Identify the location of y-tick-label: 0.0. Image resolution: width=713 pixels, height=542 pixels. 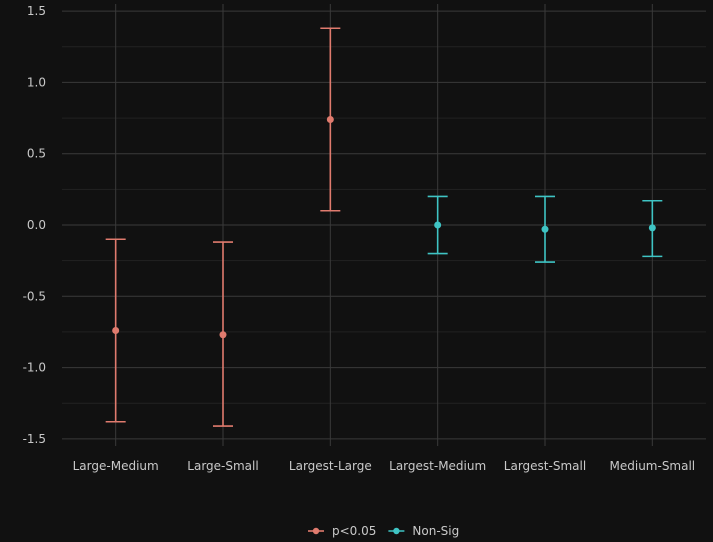
(36, 225).